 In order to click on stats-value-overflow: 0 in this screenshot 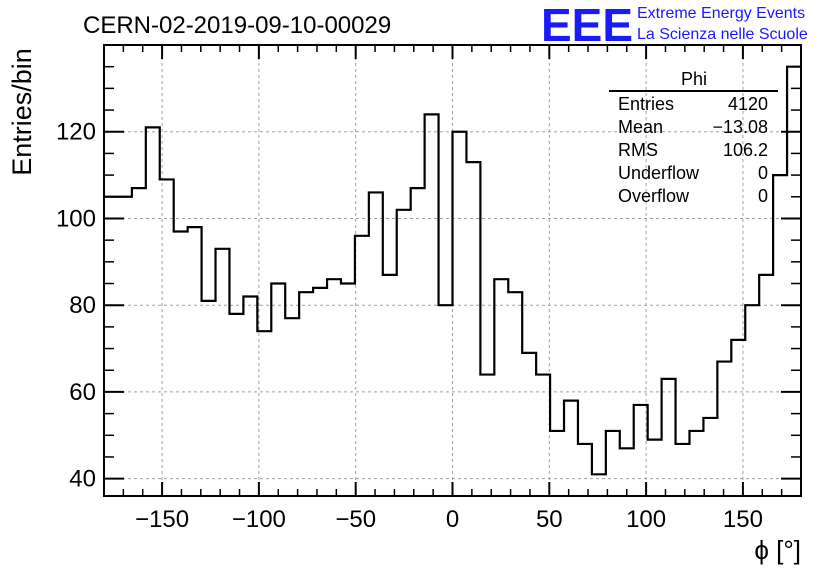, I will do `click(763, 196)`.